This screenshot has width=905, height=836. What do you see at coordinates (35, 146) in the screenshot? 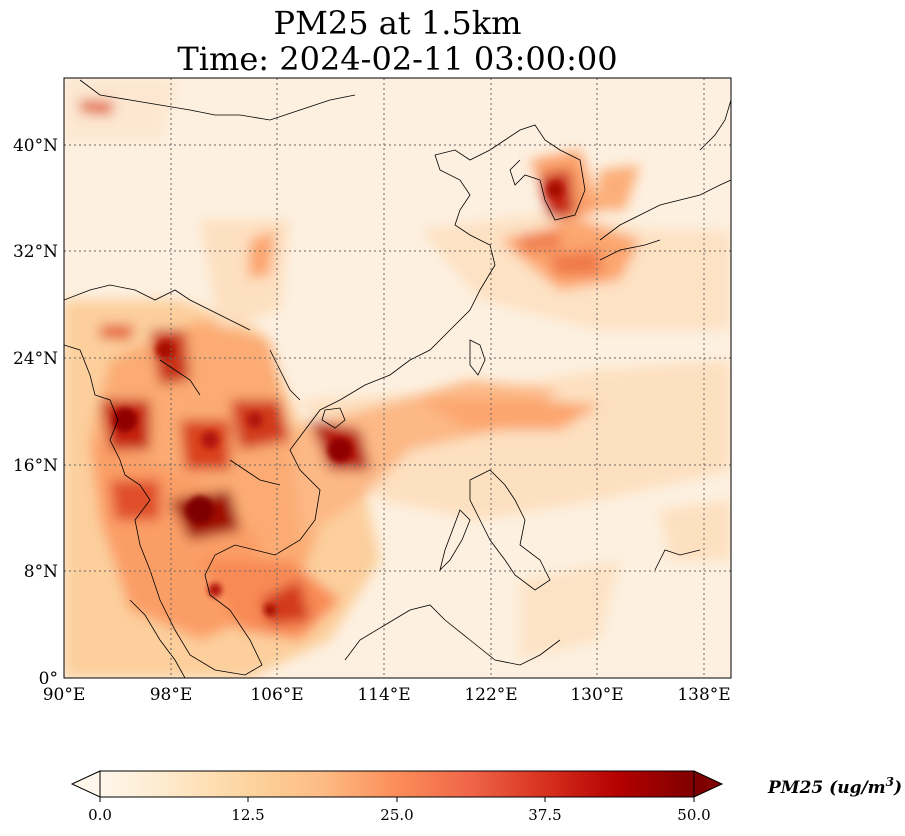
I see `lat-tick-label: 40°N` at bounding box center [35, 146].